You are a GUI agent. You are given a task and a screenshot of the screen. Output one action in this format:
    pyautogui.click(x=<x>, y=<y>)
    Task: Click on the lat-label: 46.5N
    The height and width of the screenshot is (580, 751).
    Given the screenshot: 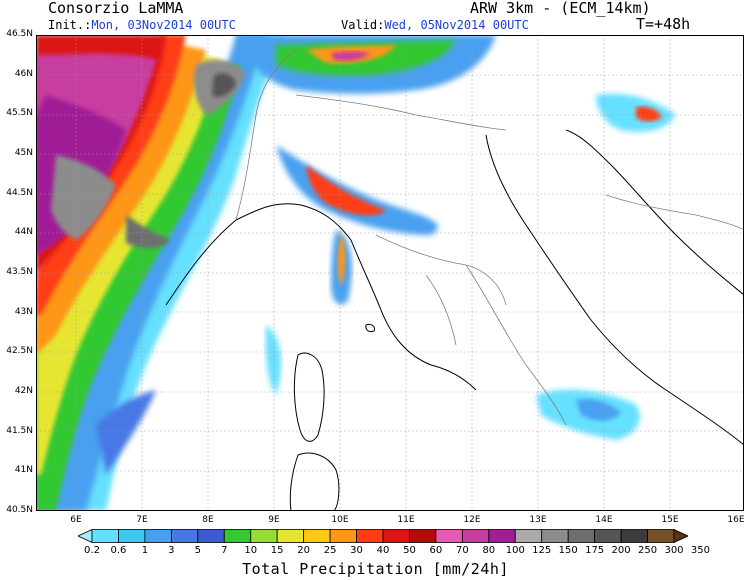 What is the action you would take?
    pyautogui.click(x=19, y=34)
    